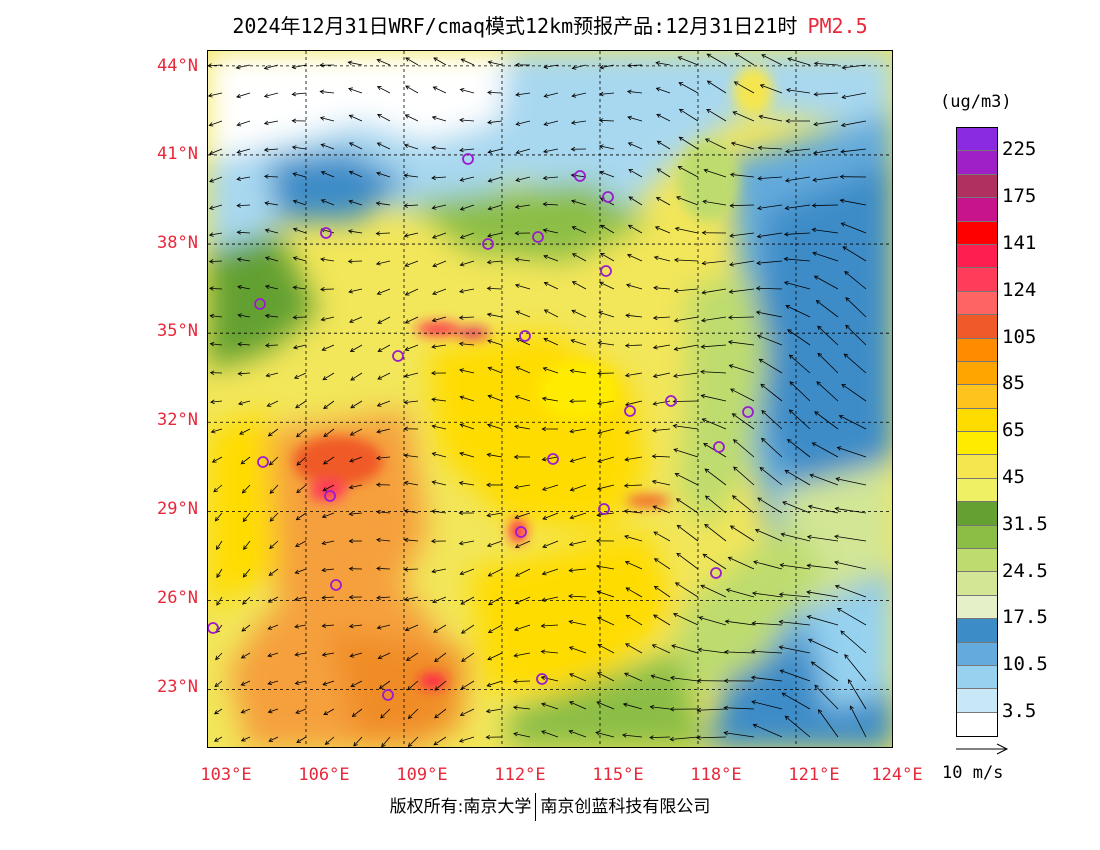 Image resolution: width=1100 pixels, height=850 pixels. What do you see at coordinates (1013, 477) in the screenshot?
I see `legend-tick-label: 45` at bounding box center [1013, 477].